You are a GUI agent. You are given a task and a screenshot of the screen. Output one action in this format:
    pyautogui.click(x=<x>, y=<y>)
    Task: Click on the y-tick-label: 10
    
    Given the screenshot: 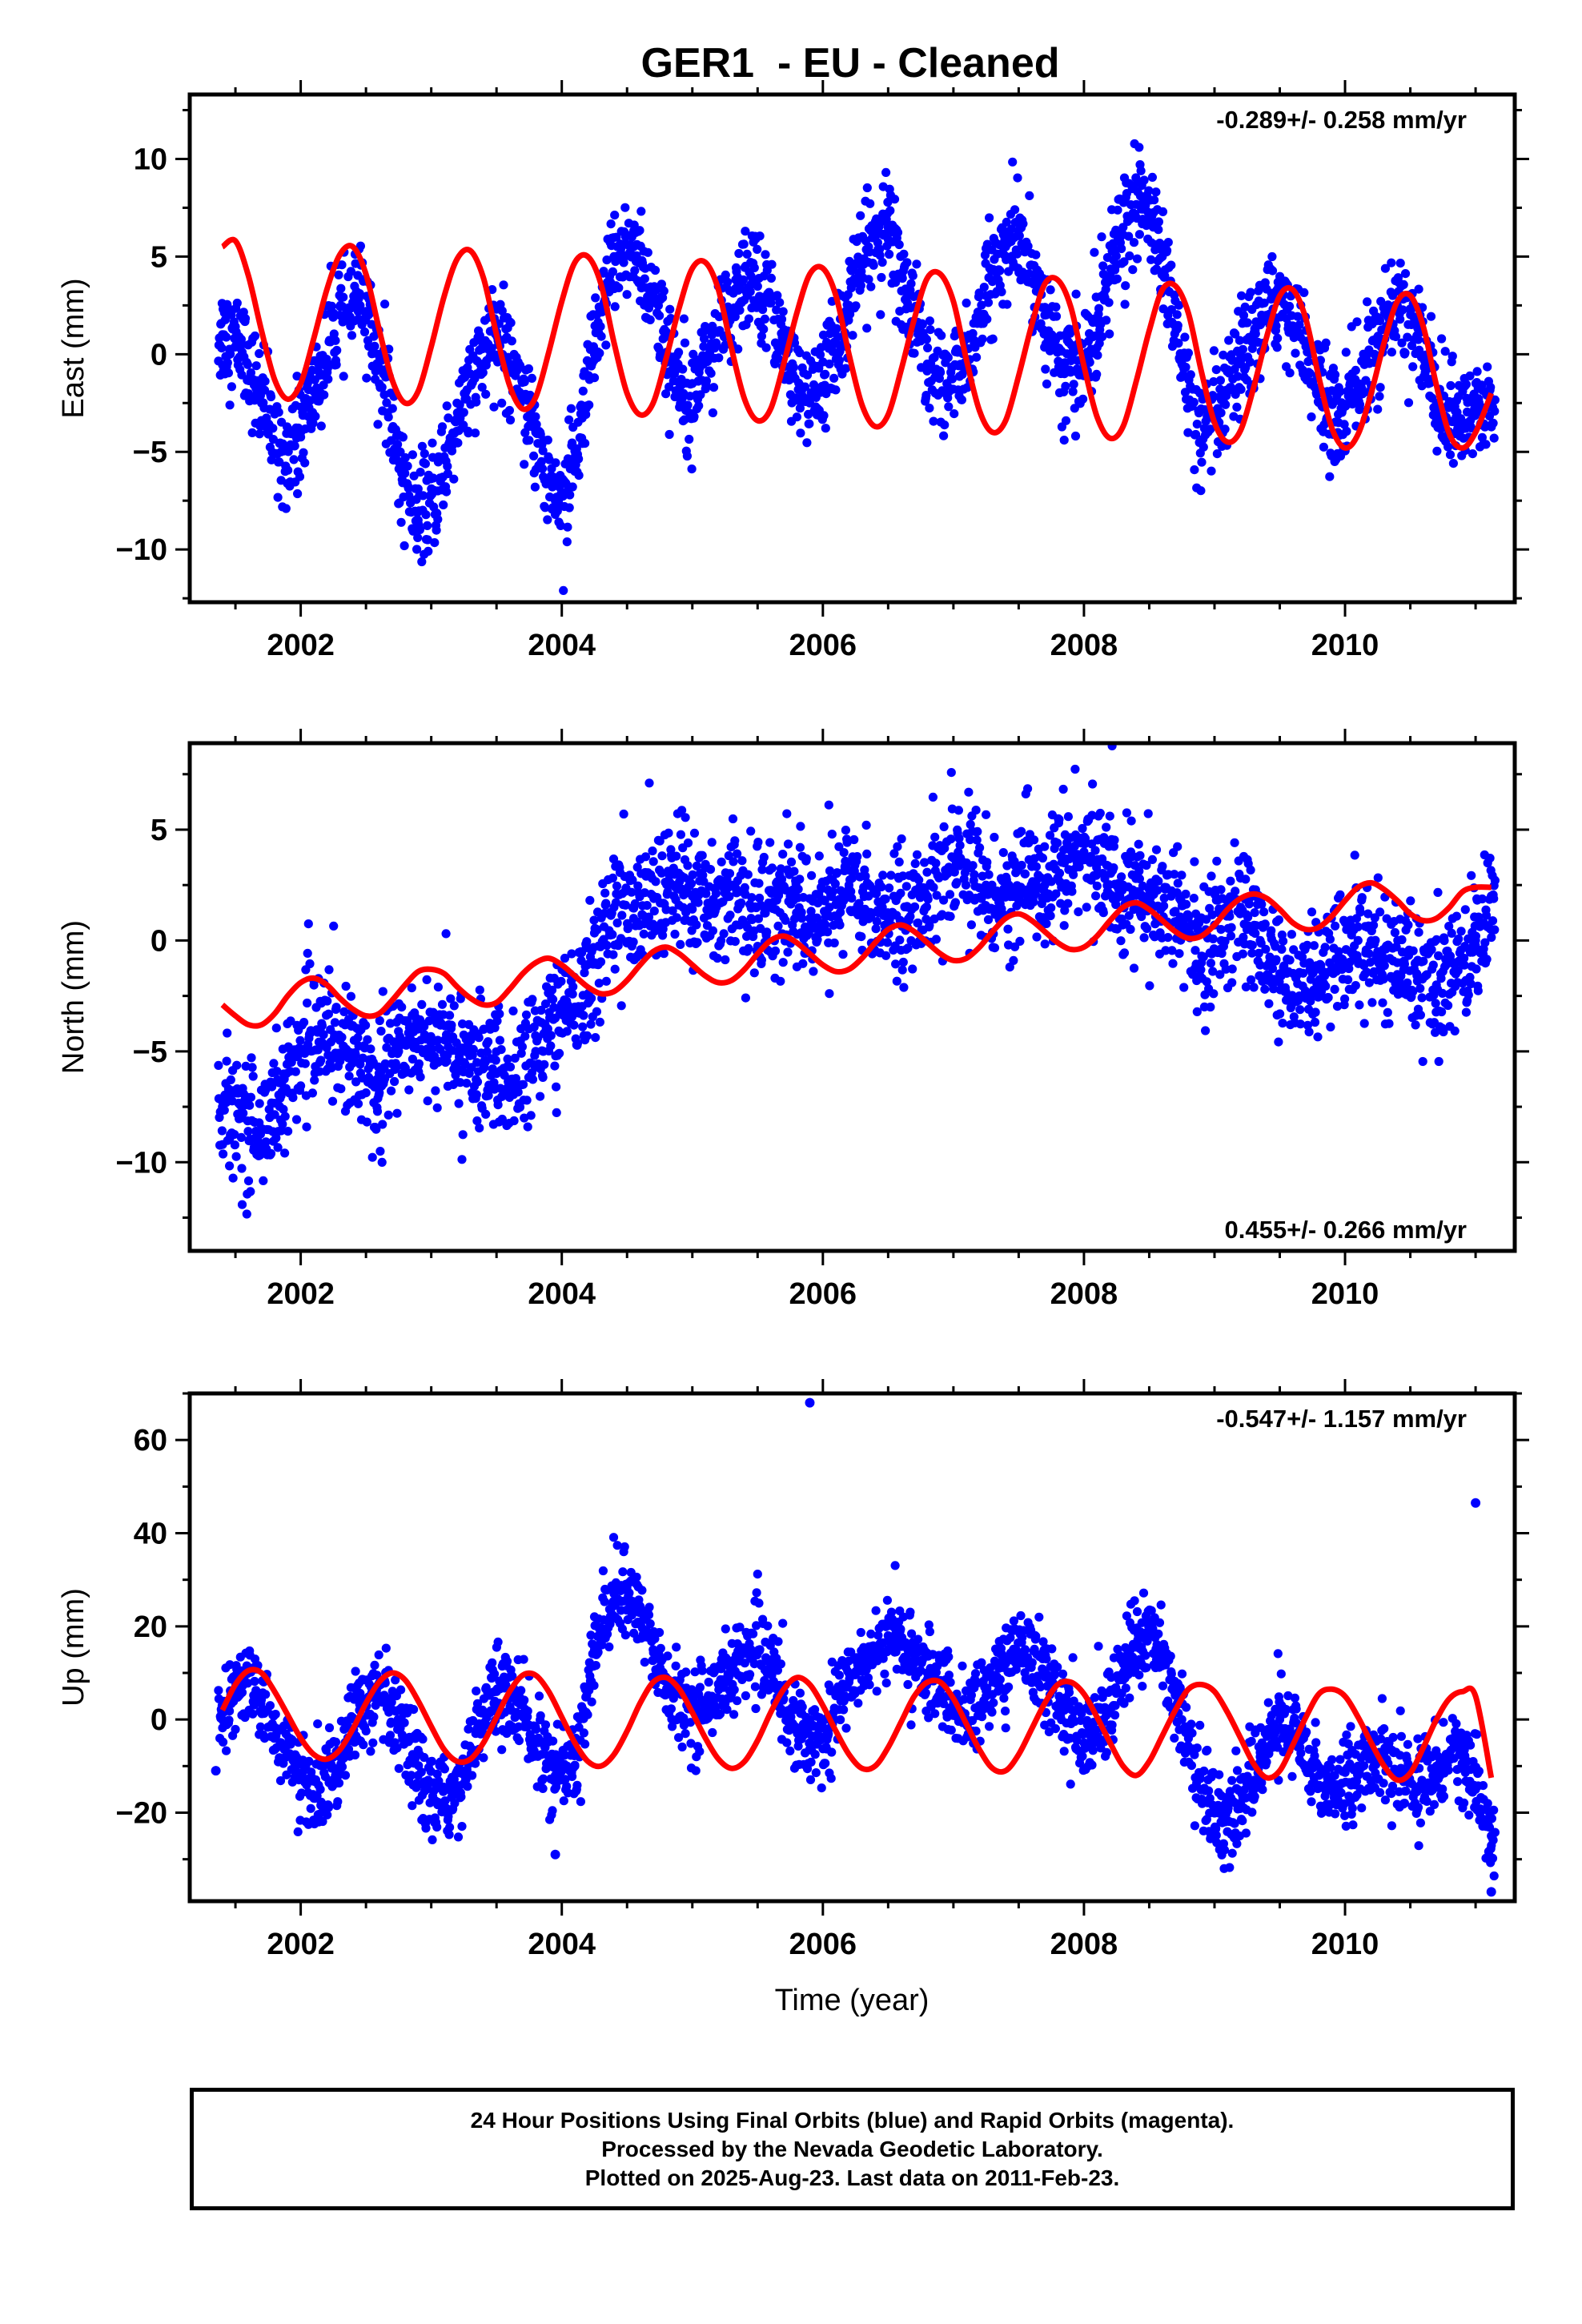 What is the action you would take?
    pyautogui.click(x=151, y=159)
    